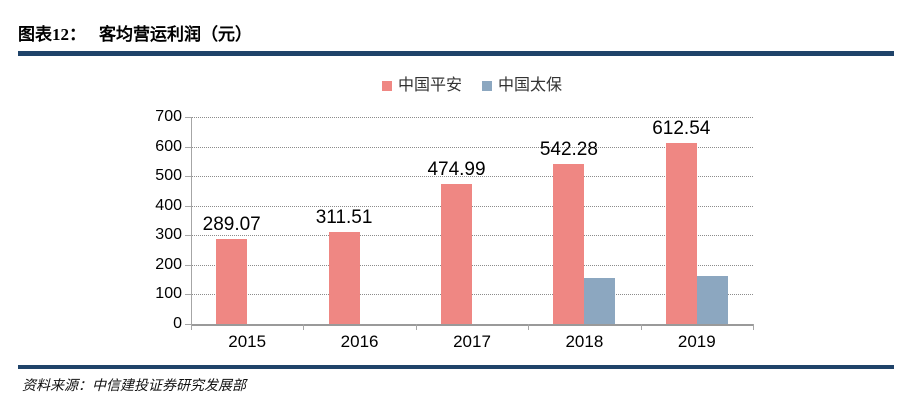 The image size is (912, 404). I want to click on x-axis, so click(472, 325).